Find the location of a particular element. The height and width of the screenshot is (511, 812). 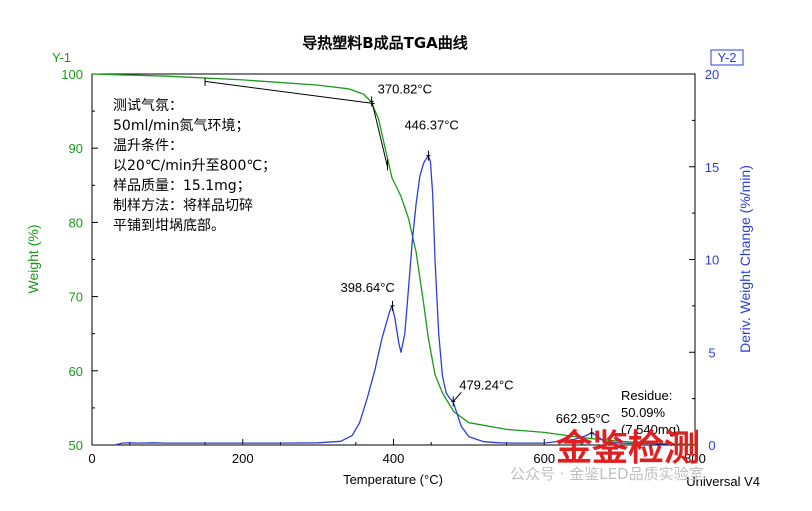

left-axis-tag: Y-1 is located at coordinates (61, 57).